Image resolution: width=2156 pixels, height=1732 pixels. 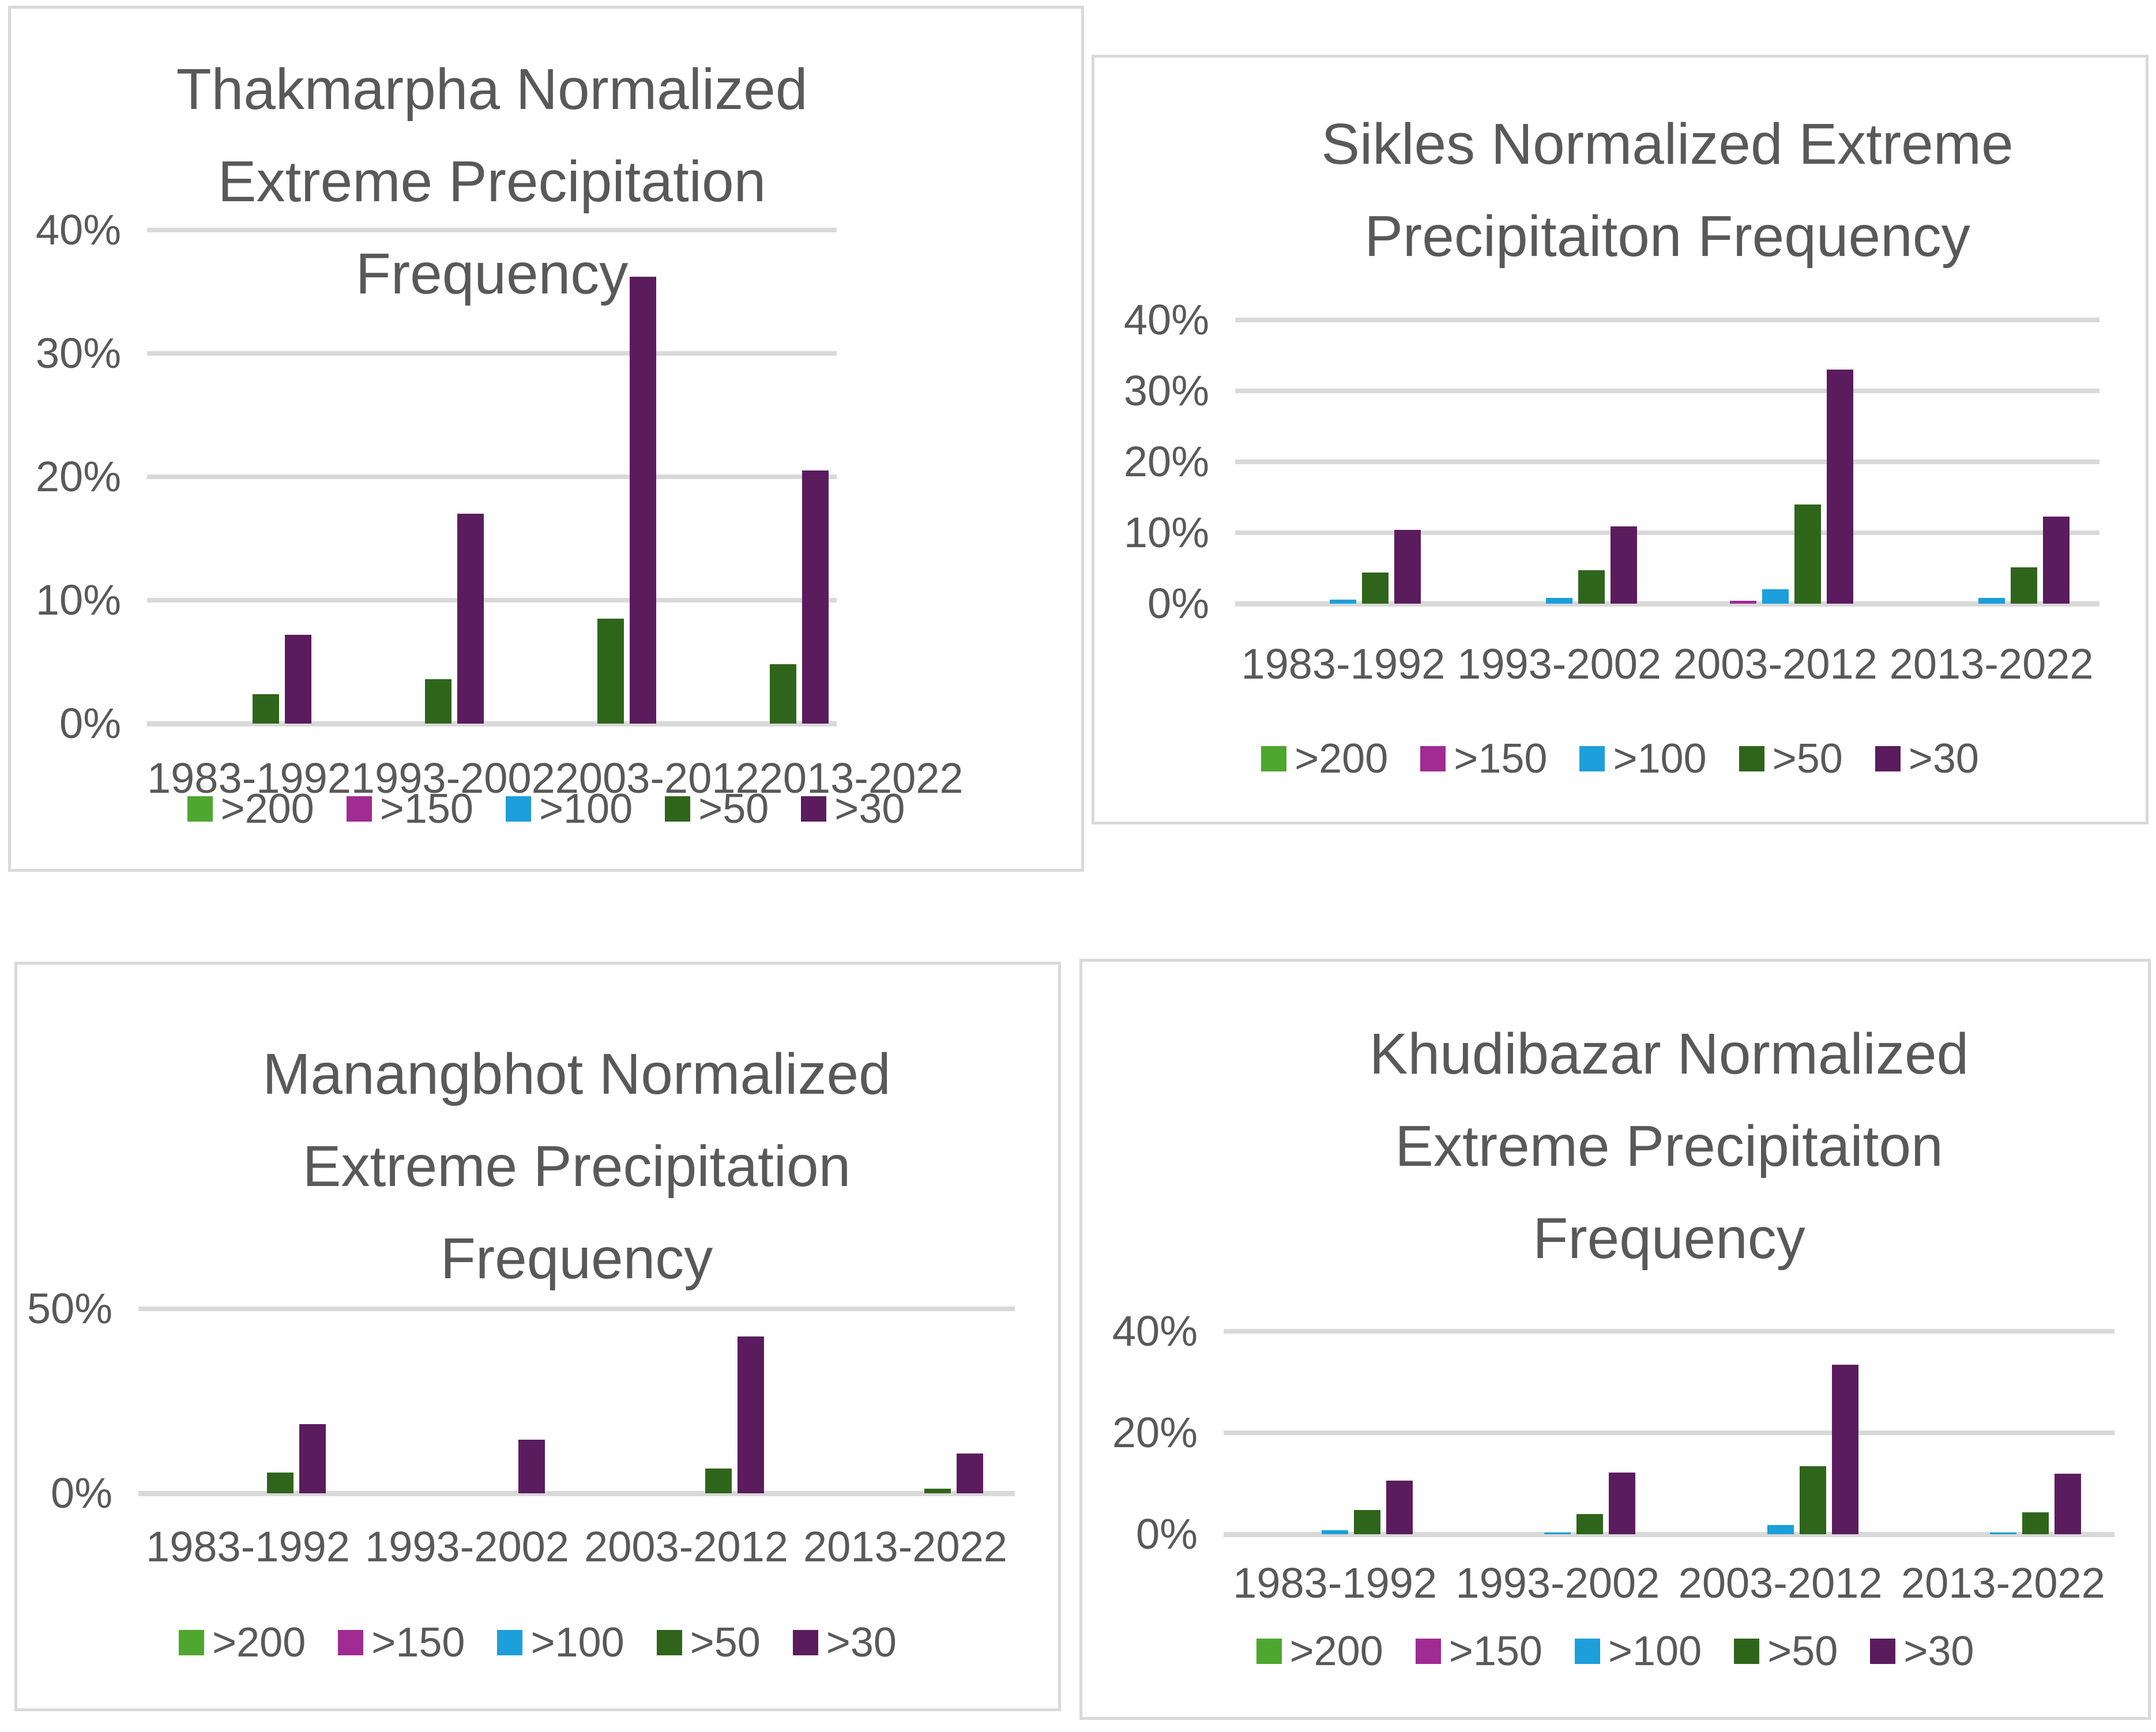 What do you see at coordinates (1559, 664) in the screenshot?
I see `x-axis-label: 1993-2002` at bounding box center [1559, 664].